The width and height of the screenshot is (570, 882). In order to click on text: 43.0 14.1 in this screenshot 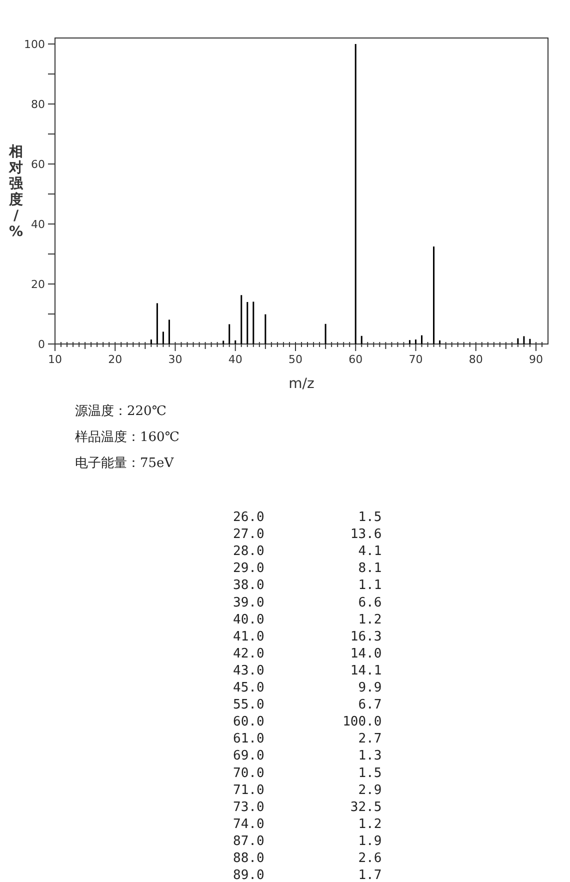, I will do `click(307, 670)`.